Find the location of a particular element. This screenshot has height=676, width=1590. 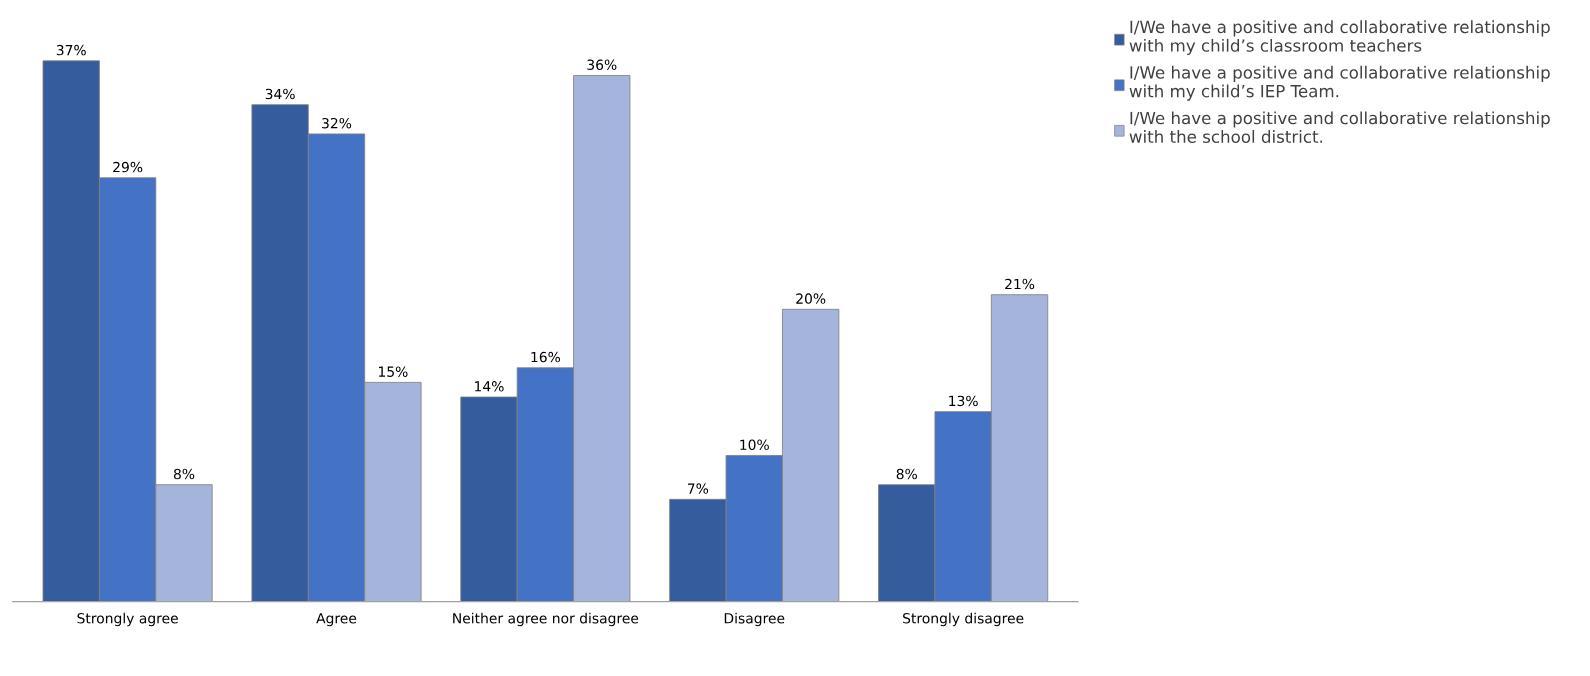

data-label: 20% is located at coordinates (811, 298).